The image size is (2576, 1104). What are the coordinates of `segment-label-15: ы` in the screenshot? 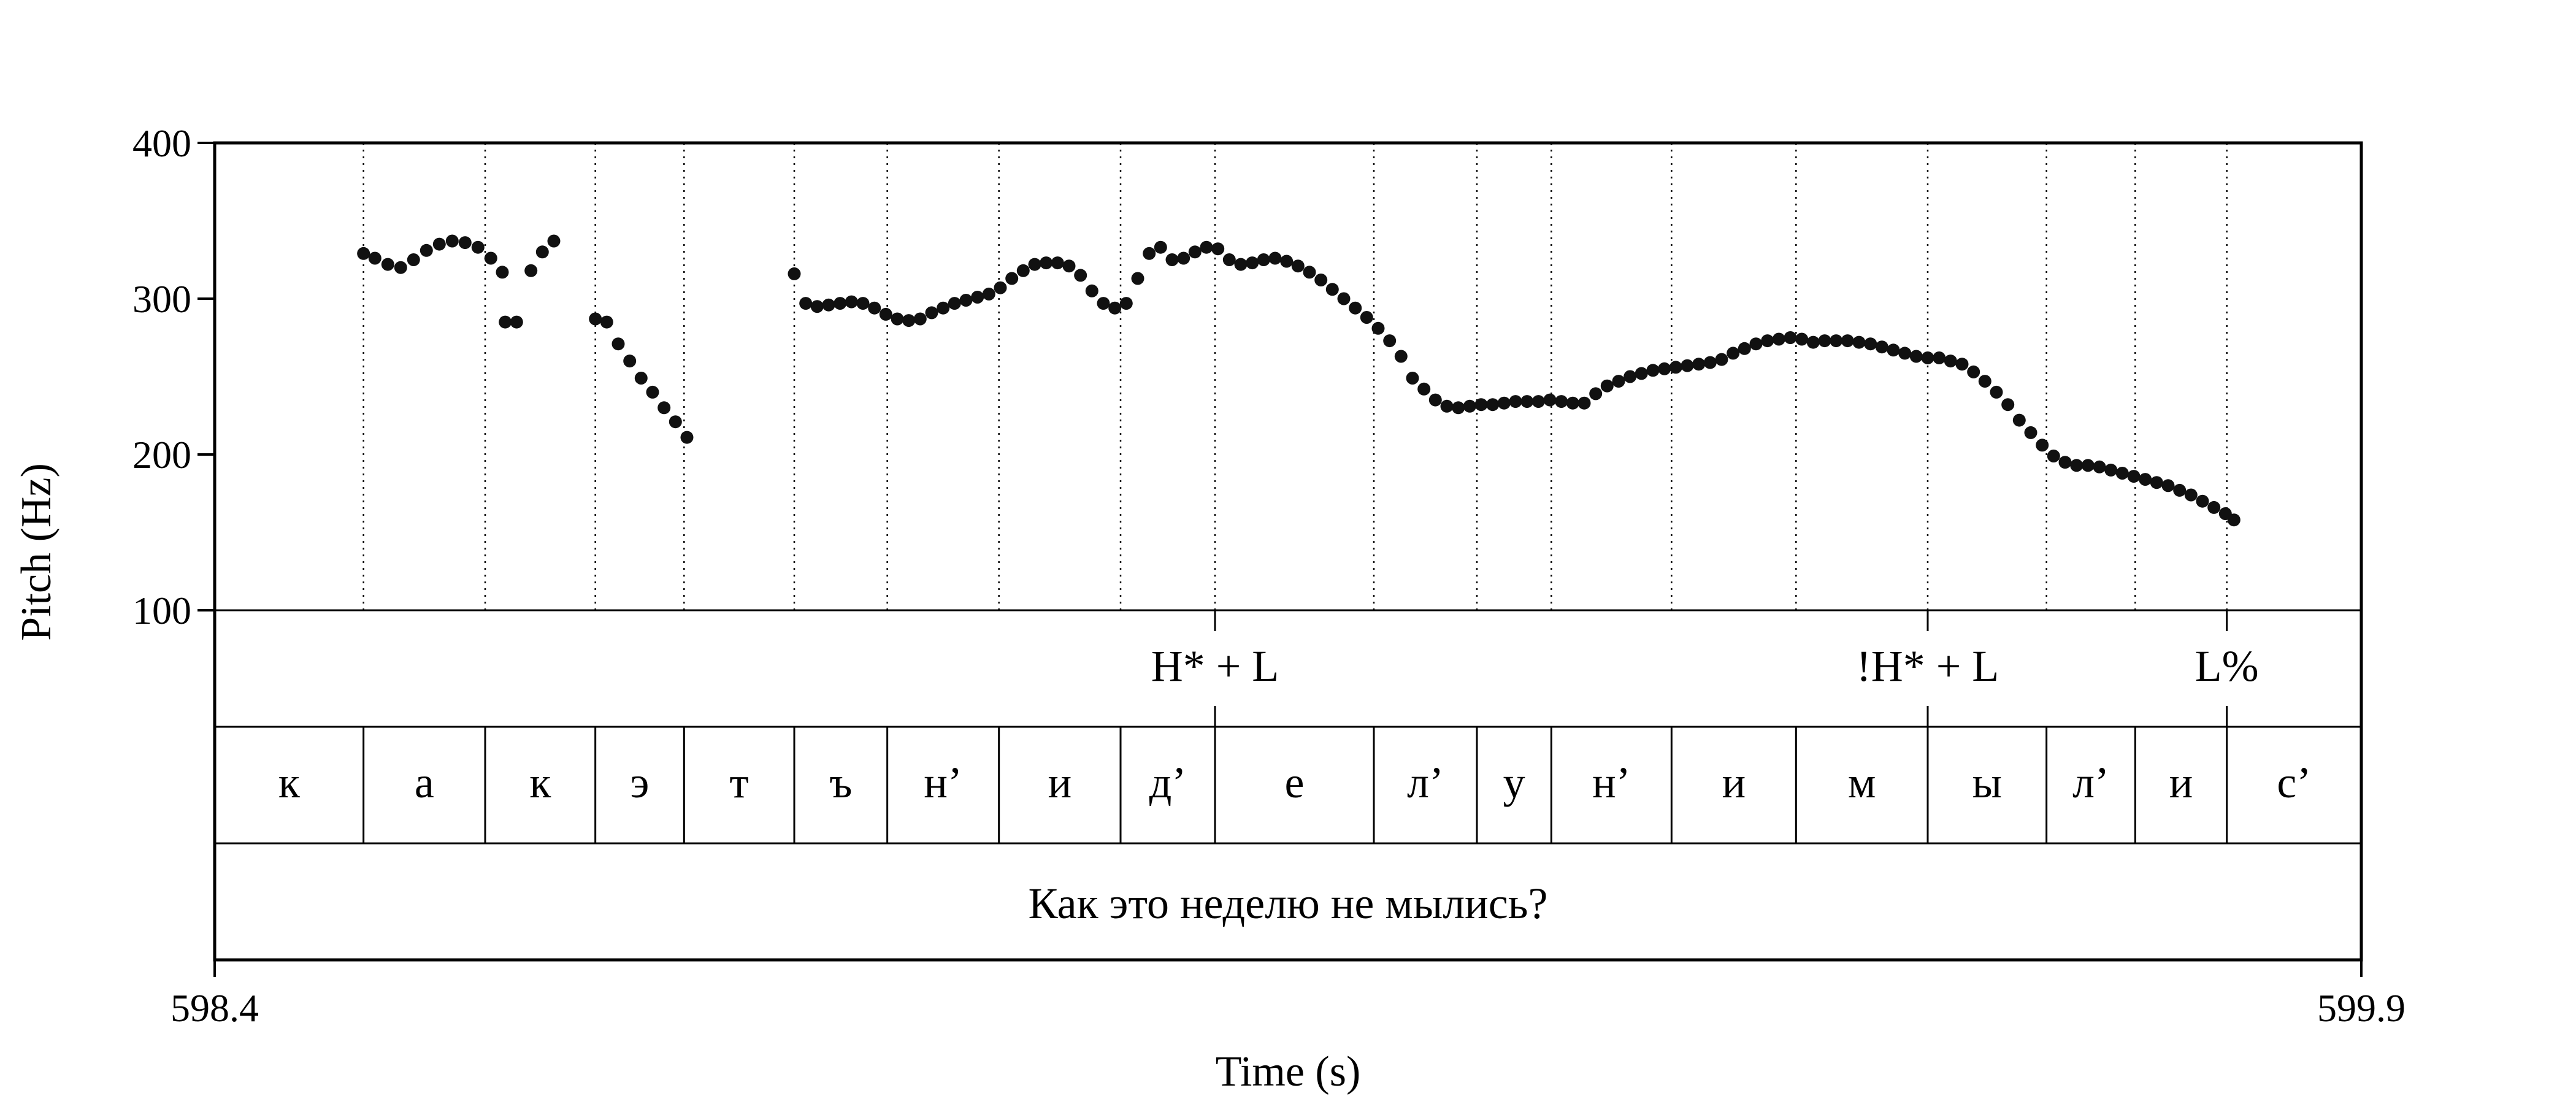 It's located at (1987, 782).